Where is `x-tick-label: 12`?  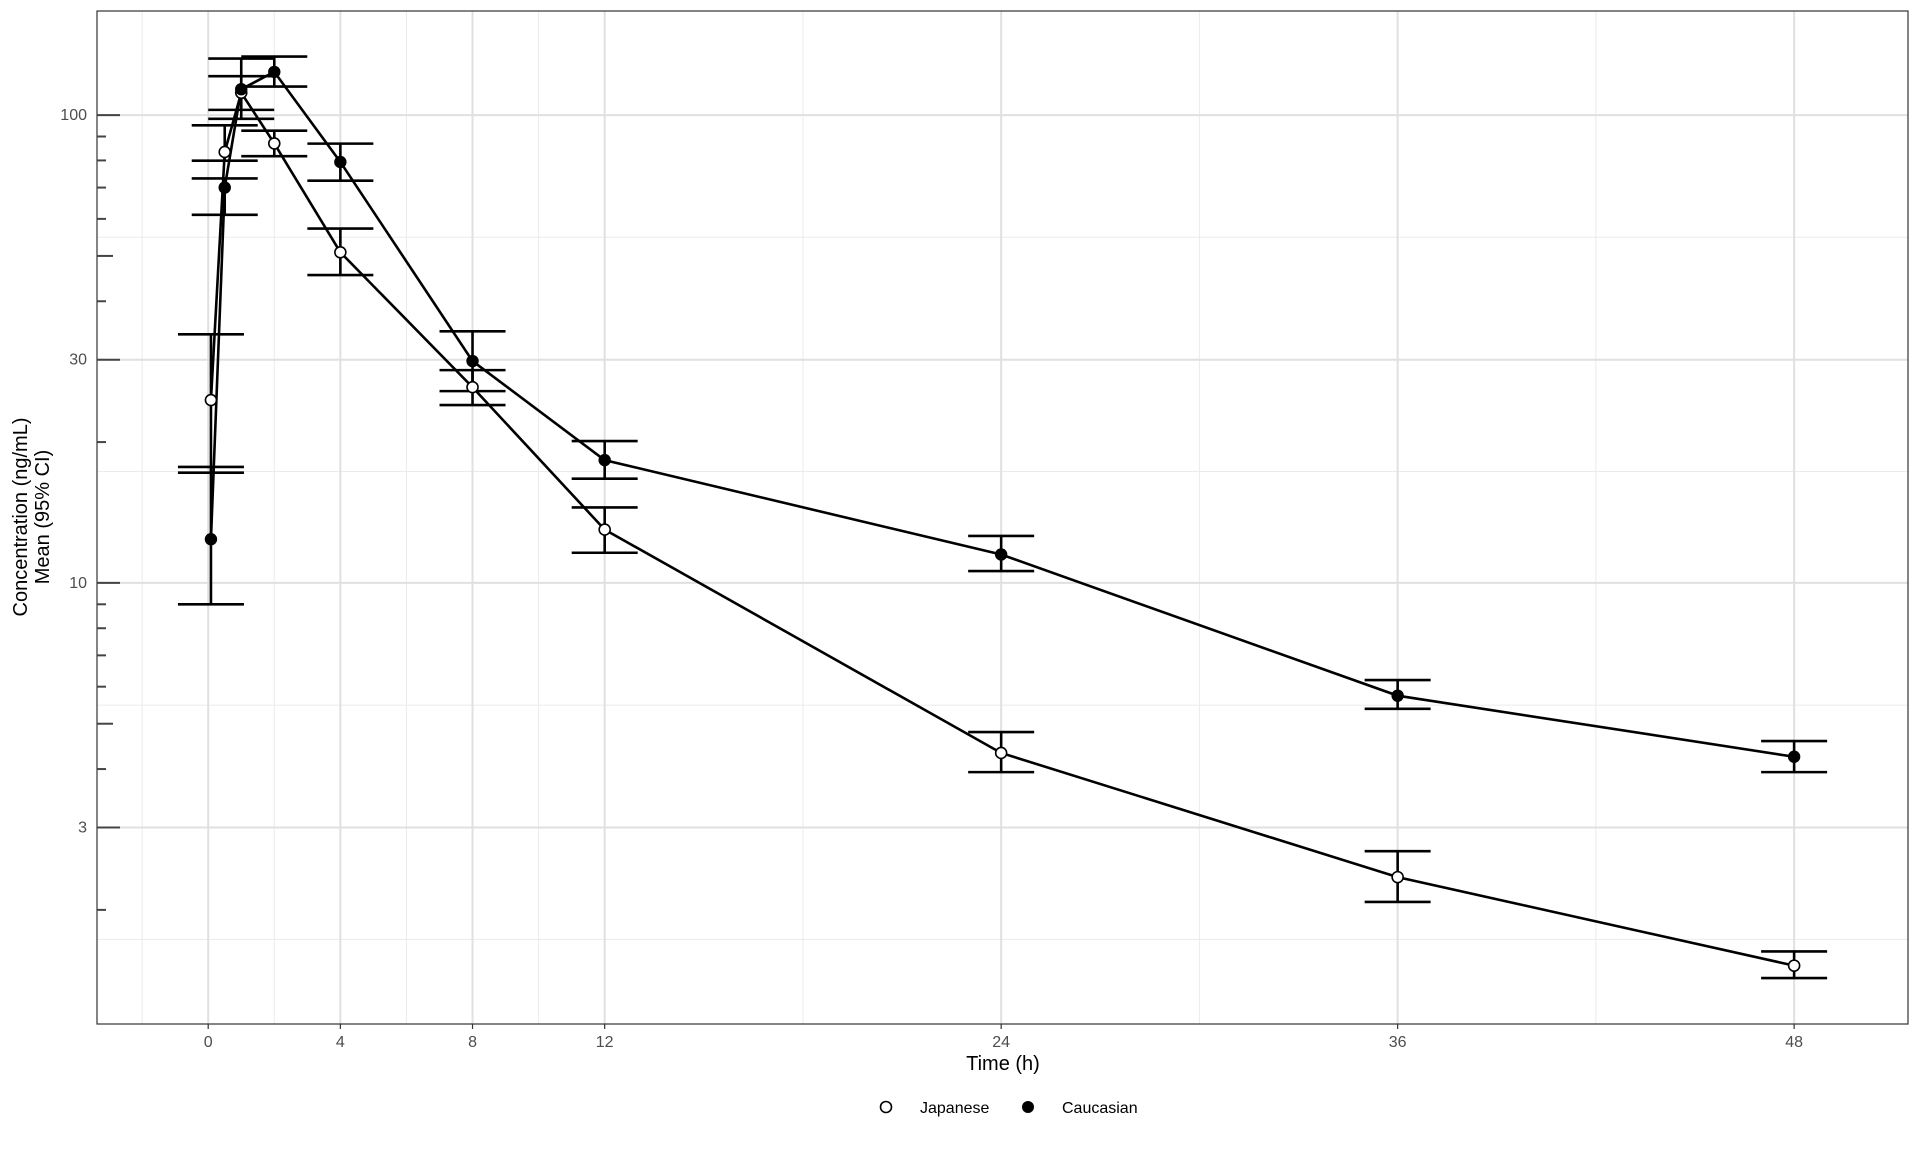 x-tick-label: 12 is located at coordinates (605, 1042).